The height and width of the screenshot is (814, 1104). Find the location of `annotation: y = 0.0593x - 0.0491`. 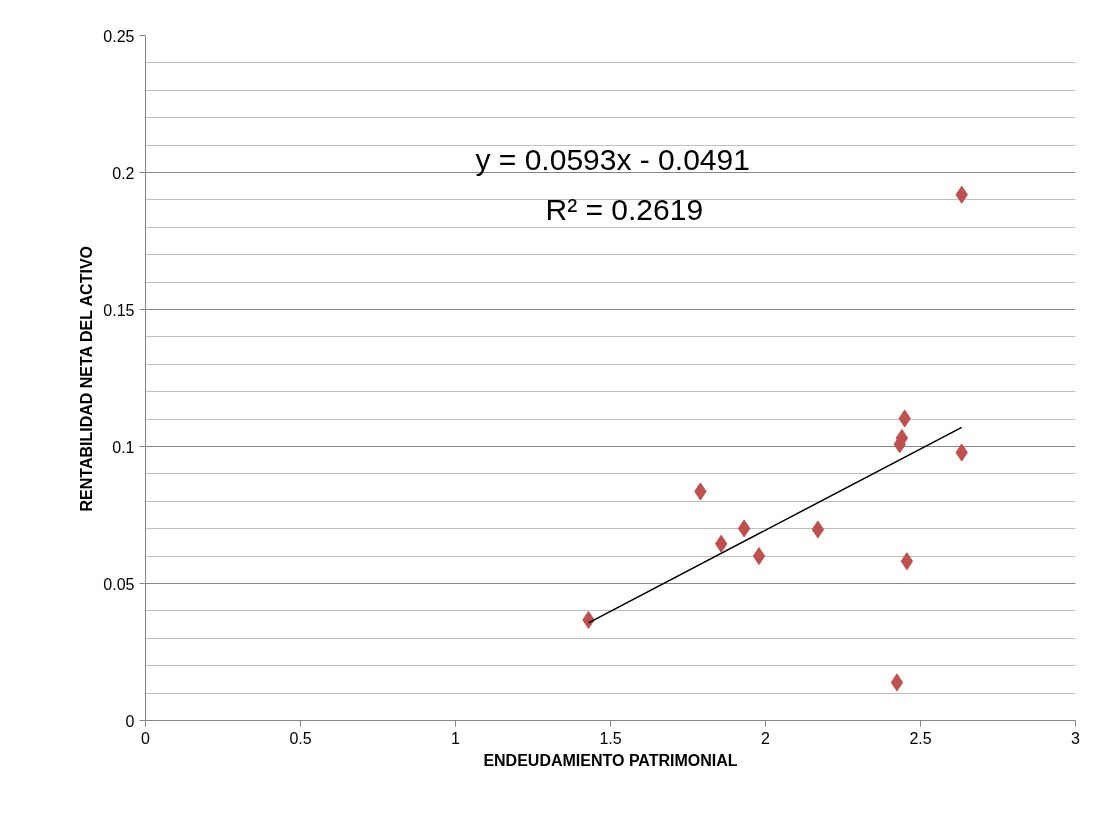

annotation: y = 0.0593x - 0.0491 is located at coordinates (612, 159).